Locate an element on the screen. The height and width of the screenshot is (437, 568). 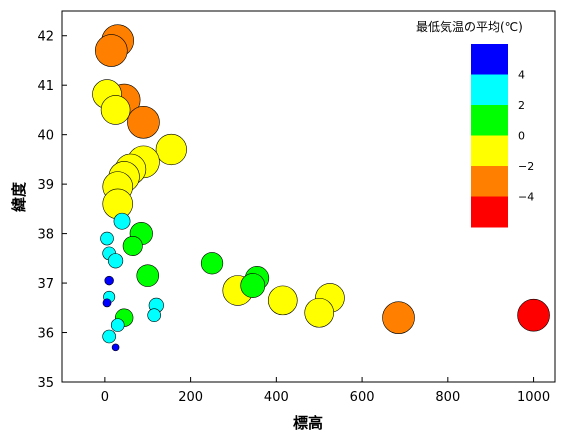
x-tick-label: 800 is located at coordinates (447, 397).